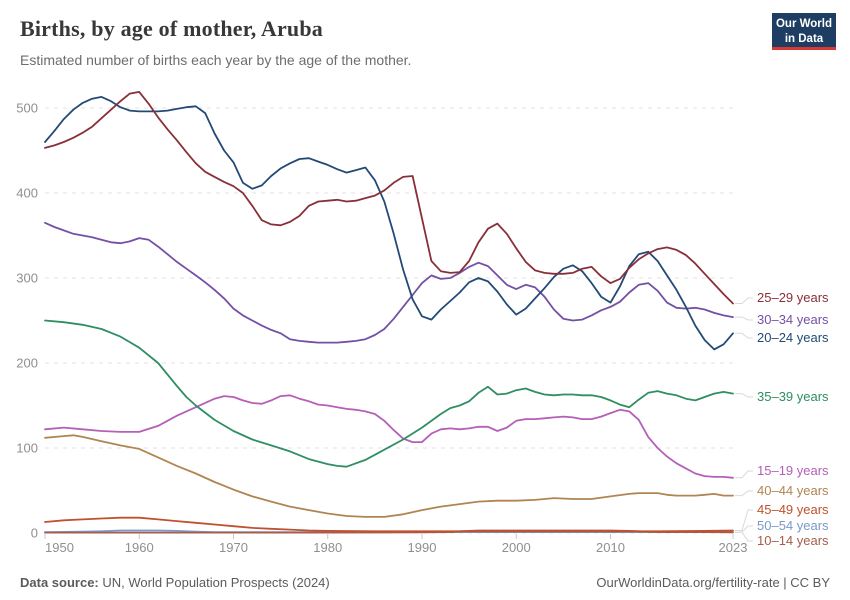 The height and width of the screenshot is (600, 850). What do you see at coordinates (793, 297) in the screenshot?
I see `legend-label-25-29: 25–29 years` at bounding box center [793, 297].